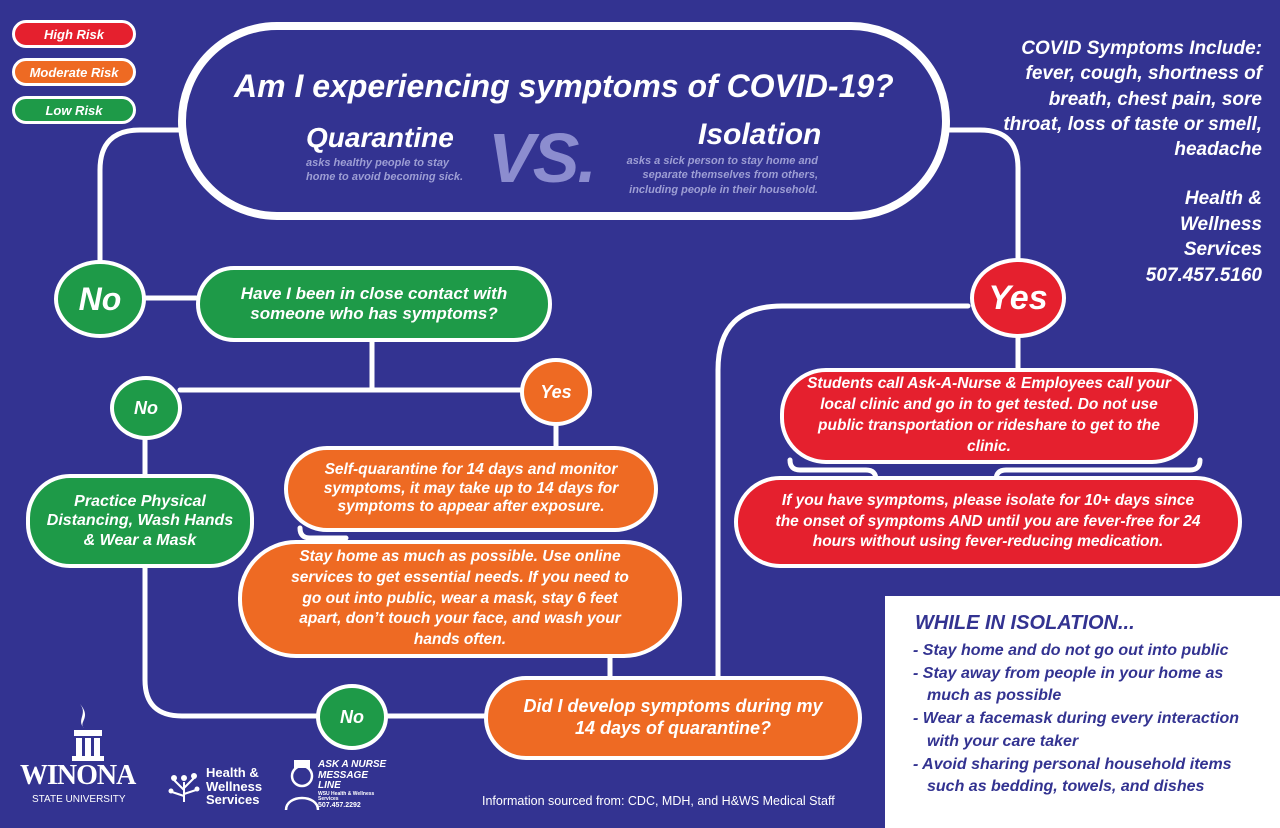 The height and width of the screenshot is (828, 1280). Describe the element at coordinates (233, 800) in the screenshot. I see `hws-logo-line3: Services` at that location.